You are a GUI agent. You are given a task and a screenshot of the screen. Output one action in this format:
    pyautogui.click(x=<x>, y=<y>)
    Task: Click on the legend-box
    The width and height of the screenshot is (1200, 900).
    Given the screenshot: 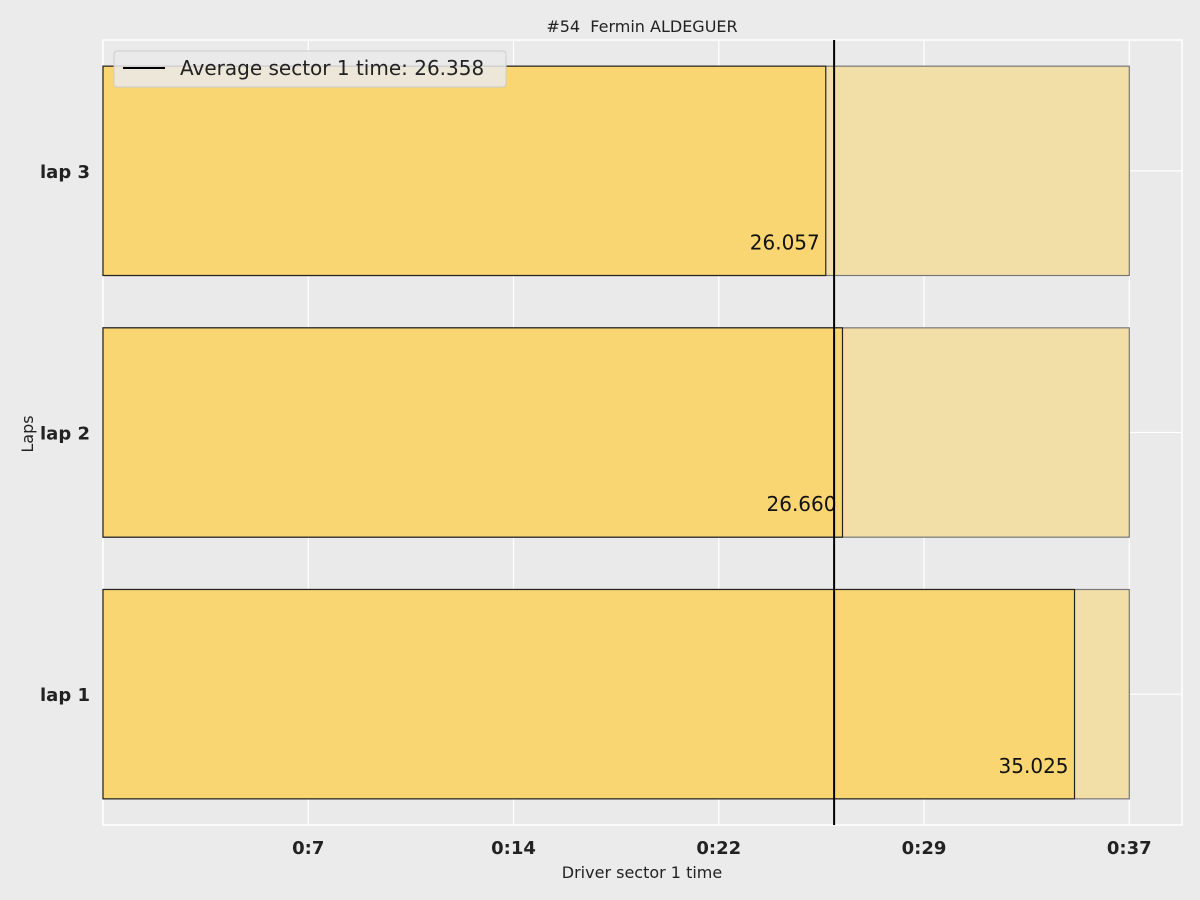 What is the action you would take?
    pyautogui.click(x=310, y=69)
    